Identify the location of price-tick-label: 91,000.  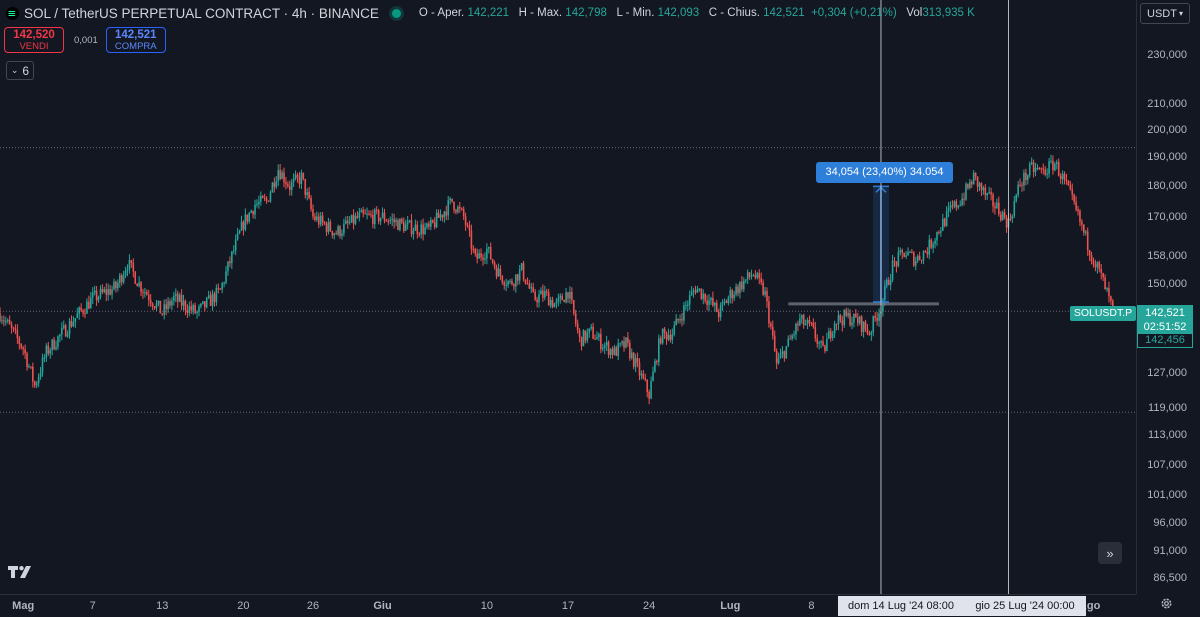
(1170, 551).